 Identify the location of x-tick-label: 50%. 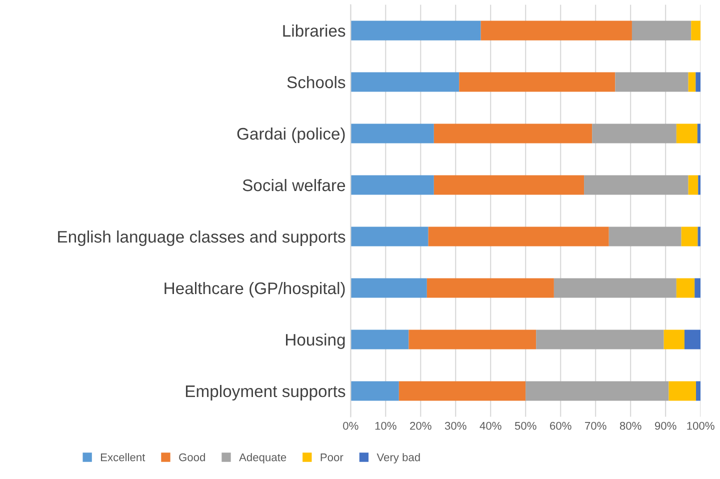
(525, 426).